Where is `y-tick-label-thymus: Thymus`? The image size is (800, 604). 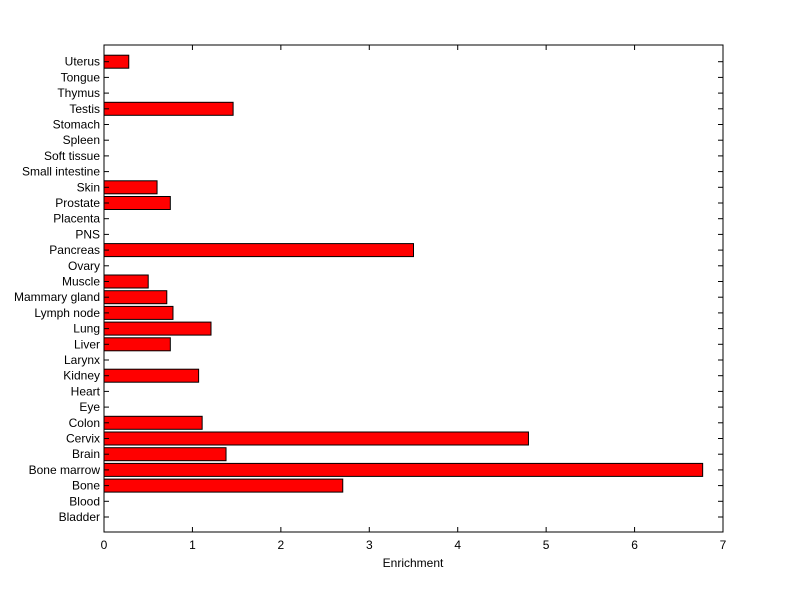
y-tick-label-thymus: Thymus is located at coordinates (78, 93).